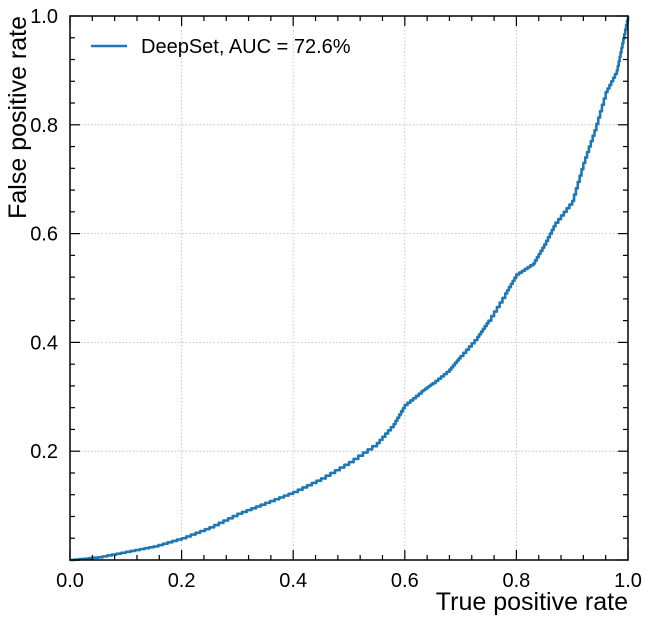 The height and width of the screenshot is (622, 649). I want to click on y-tick-label-3: 0.8, so click(44, 126).